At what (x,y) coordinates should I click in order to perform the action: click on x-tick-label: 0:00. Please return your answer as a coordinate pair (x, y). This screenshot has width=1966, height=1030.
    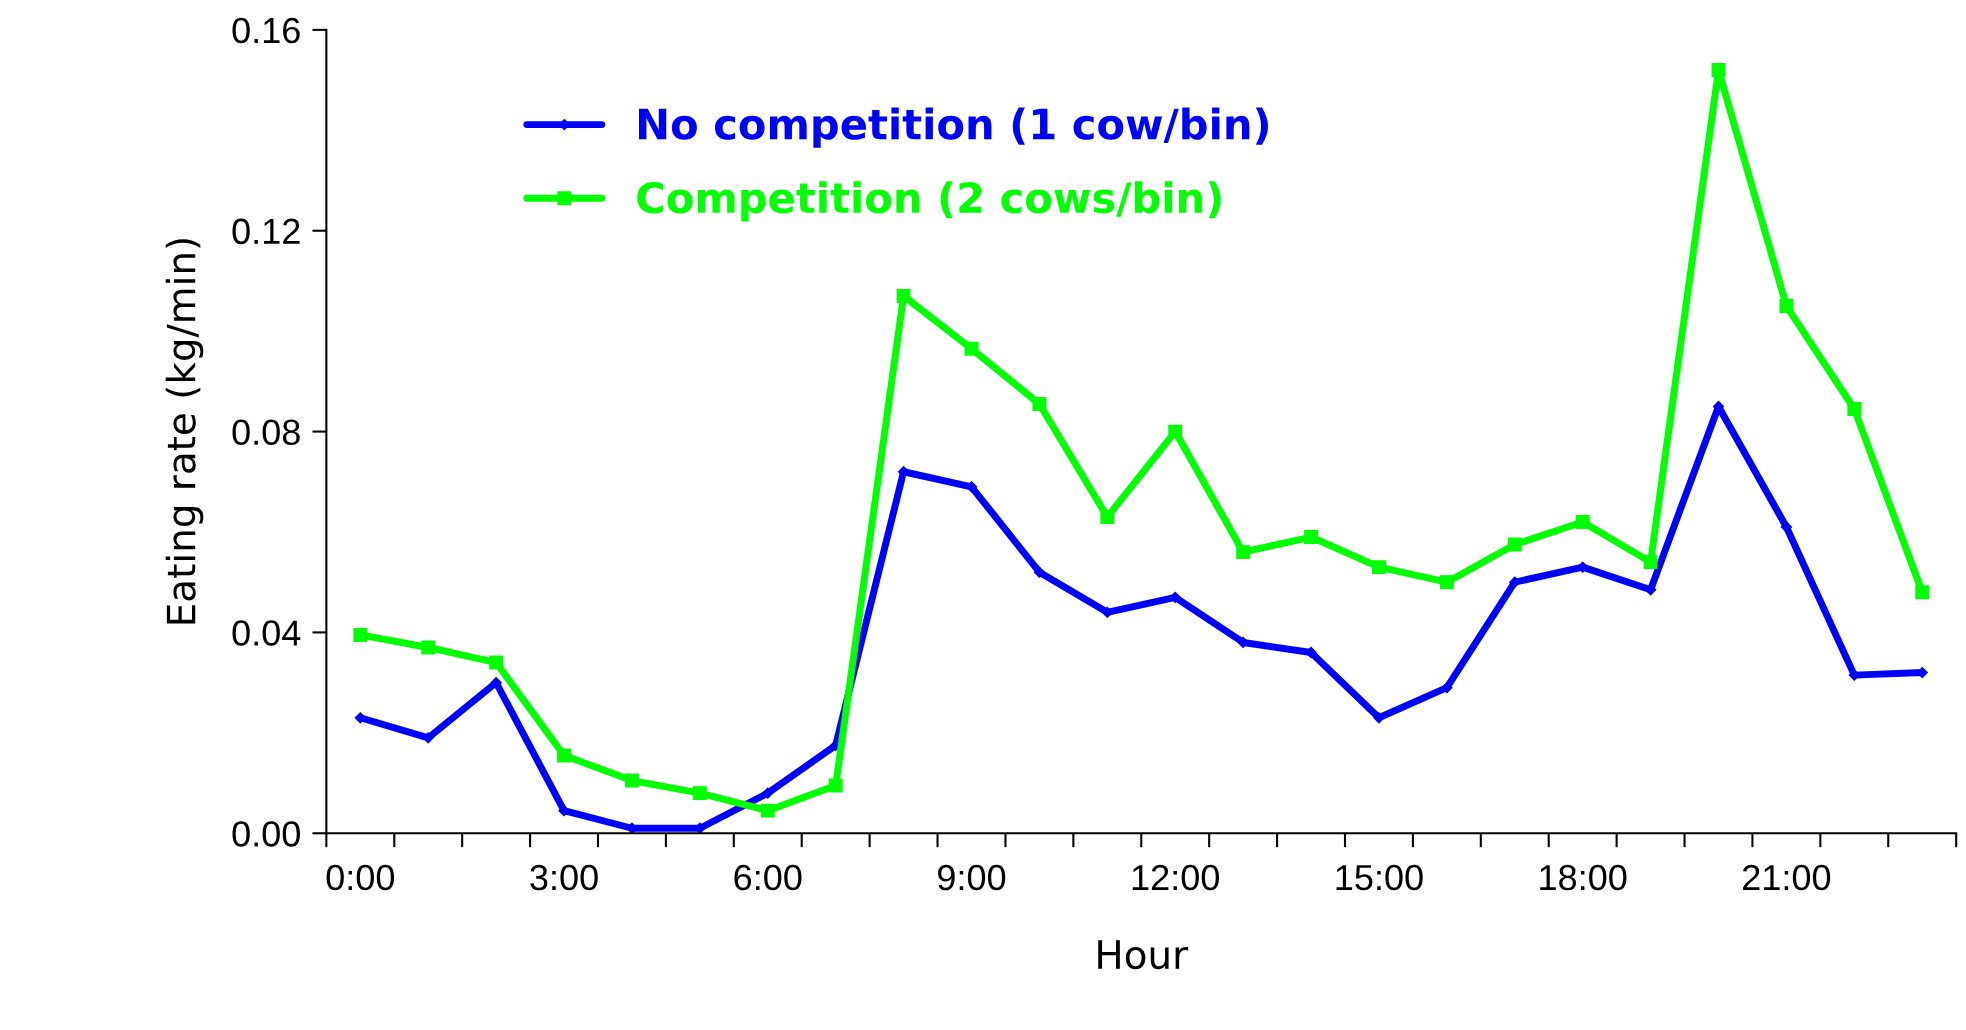
    Looking at the image, I should click on (360, 877).